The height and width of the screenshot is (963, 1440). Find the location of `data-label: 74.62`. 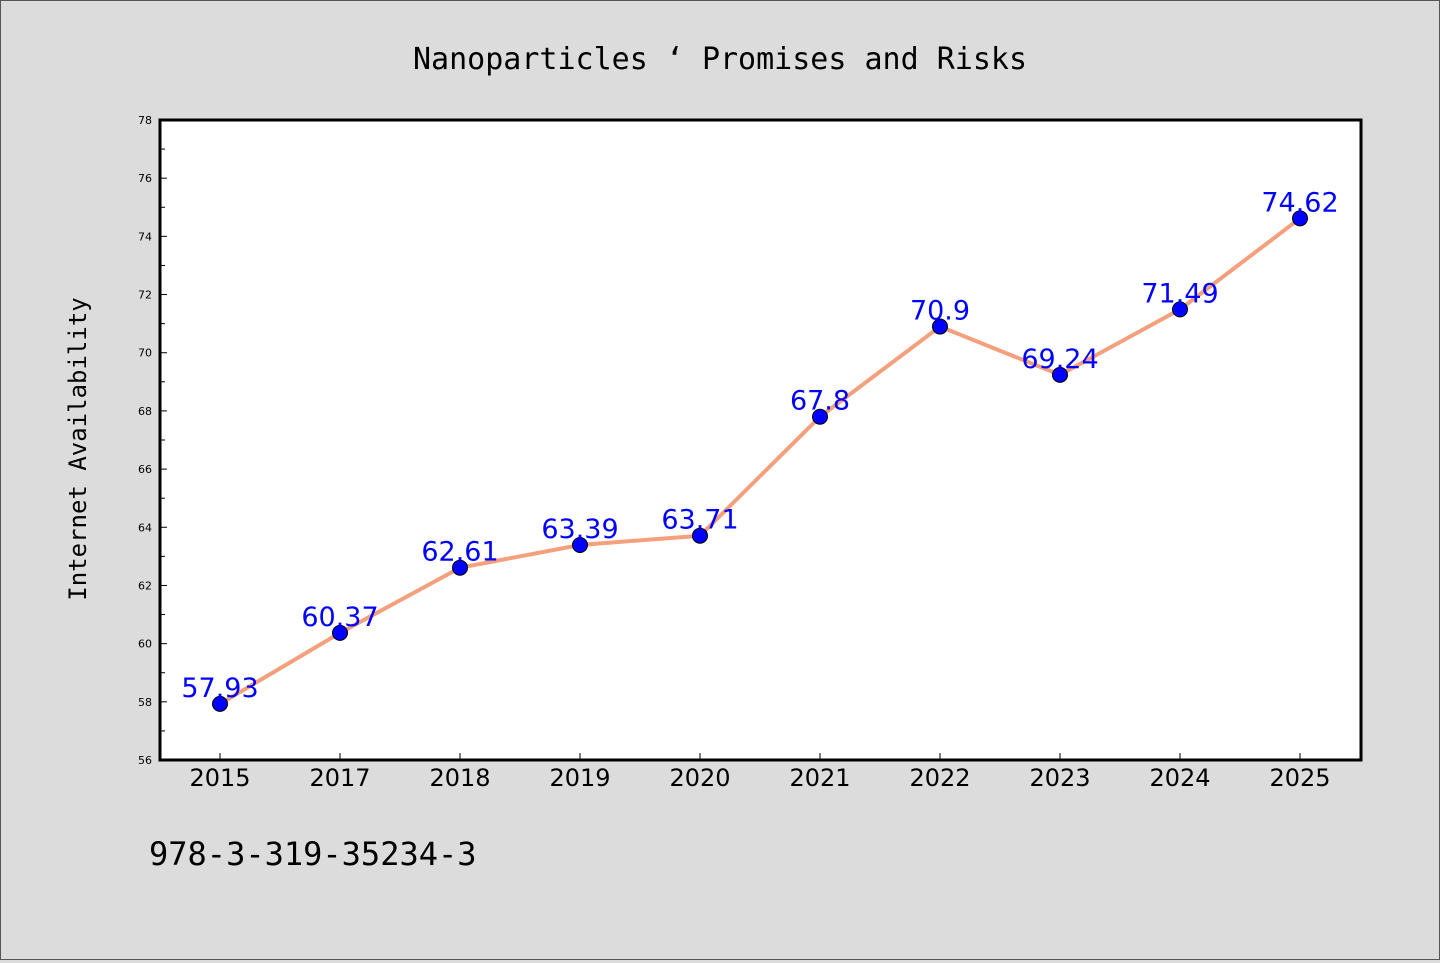

data-label: 74.62 is located at coordinates (1299, 202).